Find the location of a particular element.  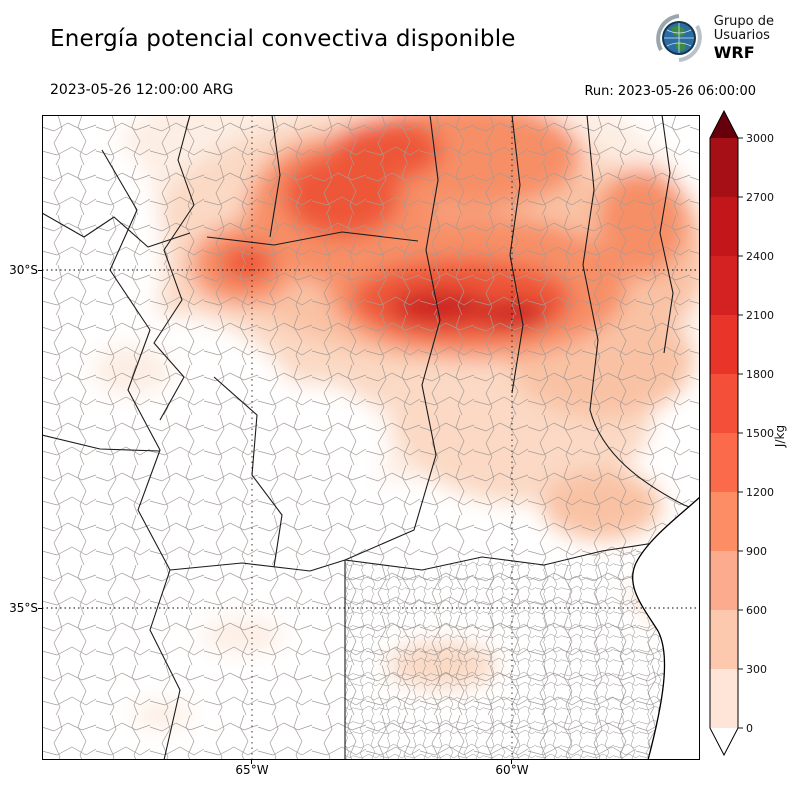

logo-line-1: Grupo de is located at coordinates (743, 21).